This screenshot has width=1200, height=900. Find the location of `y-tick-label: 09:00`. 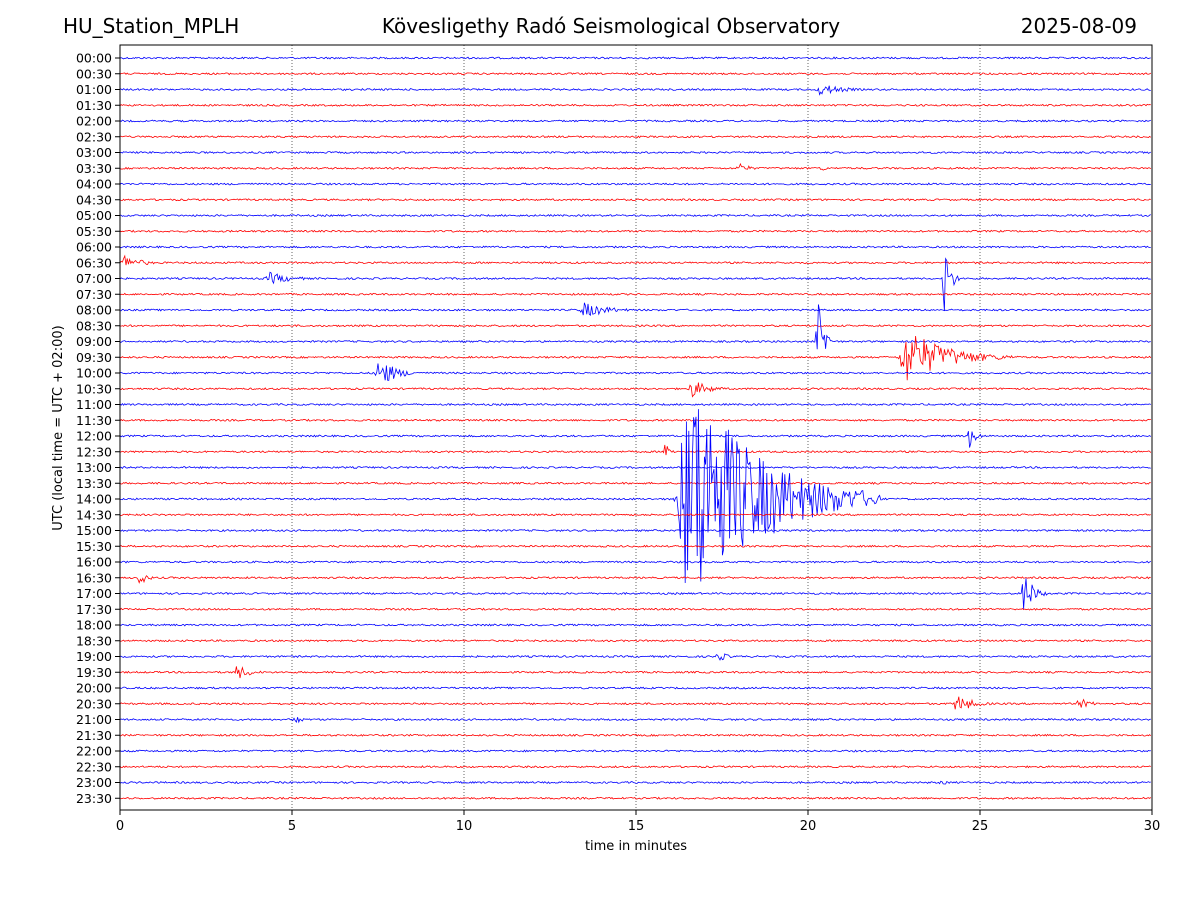

y-tick-label: 09:00 is located at coordinates (94, 341).